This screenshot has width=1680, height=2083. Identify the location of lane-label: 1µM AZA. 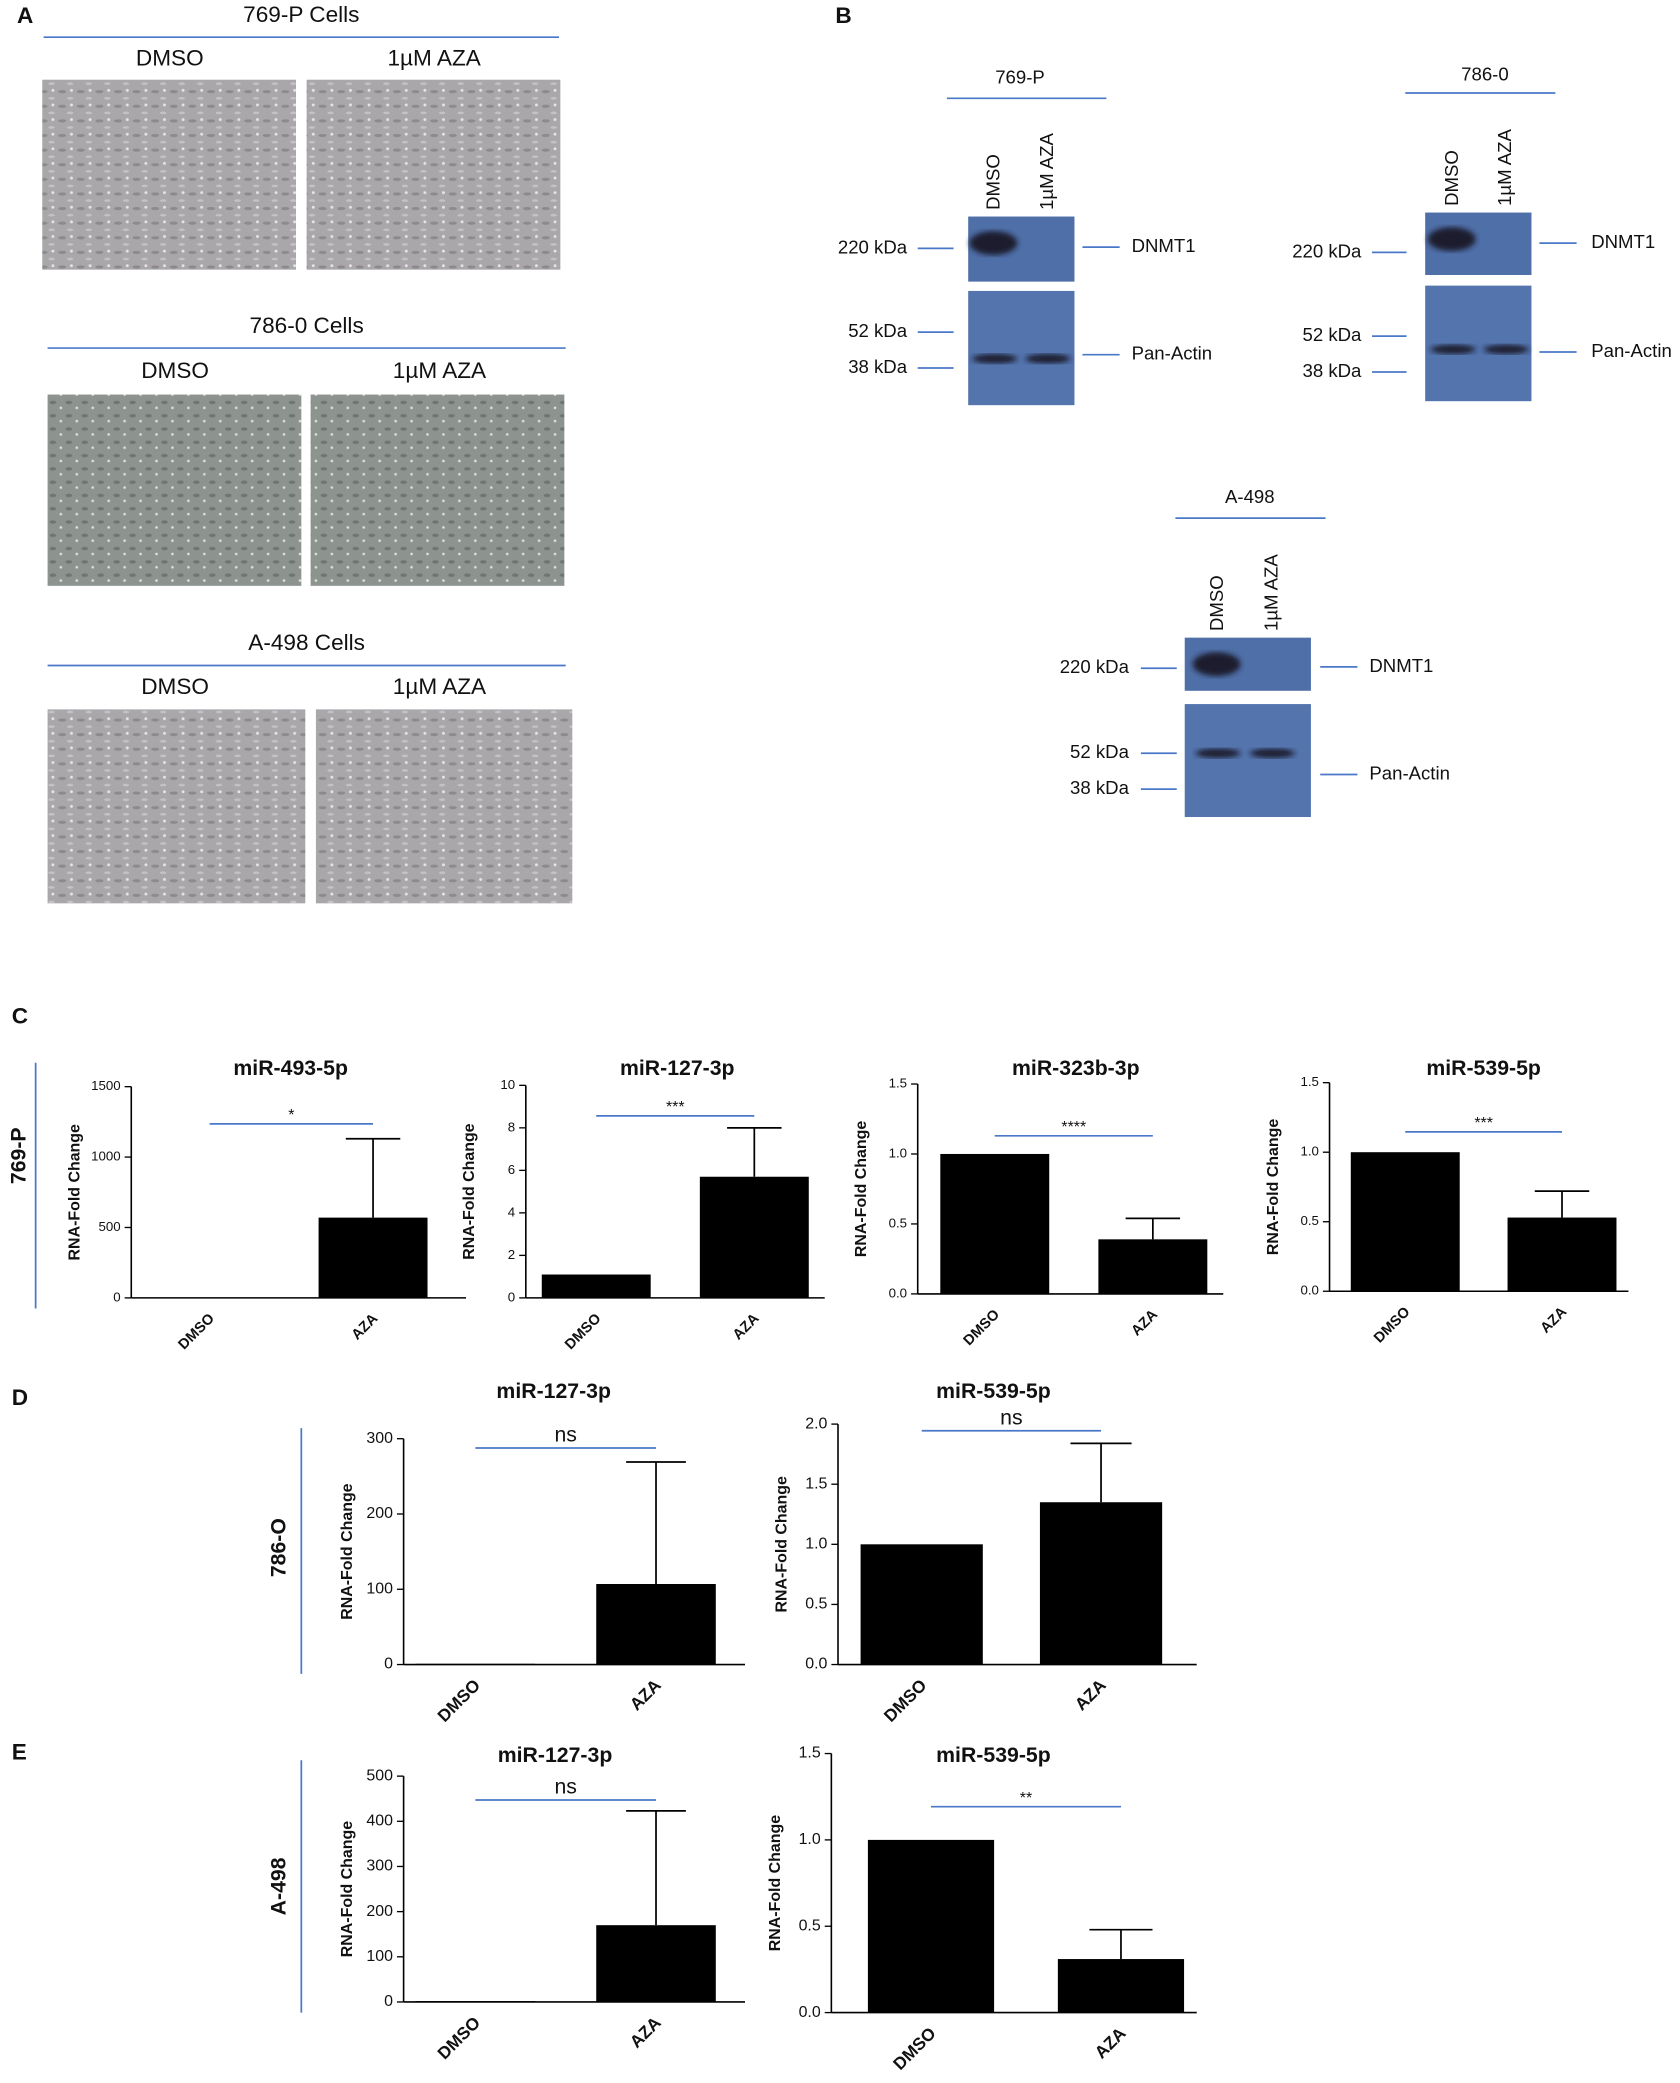
(1046, 171).